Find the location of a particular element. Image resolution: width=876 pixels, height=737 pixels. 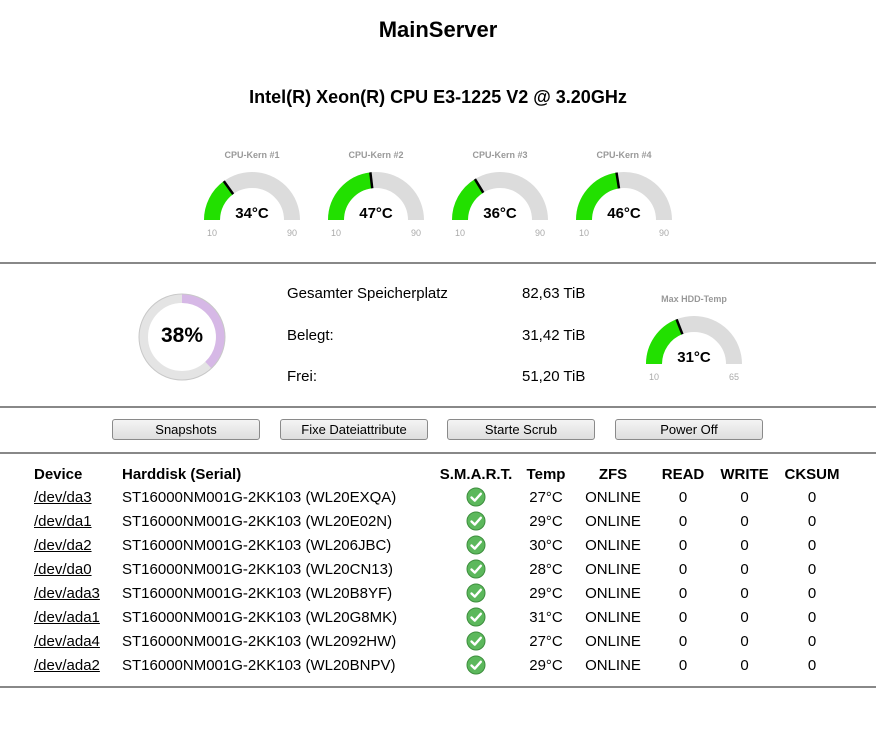

device-link: /dev/ada2 is located at coordinates (67, 665).